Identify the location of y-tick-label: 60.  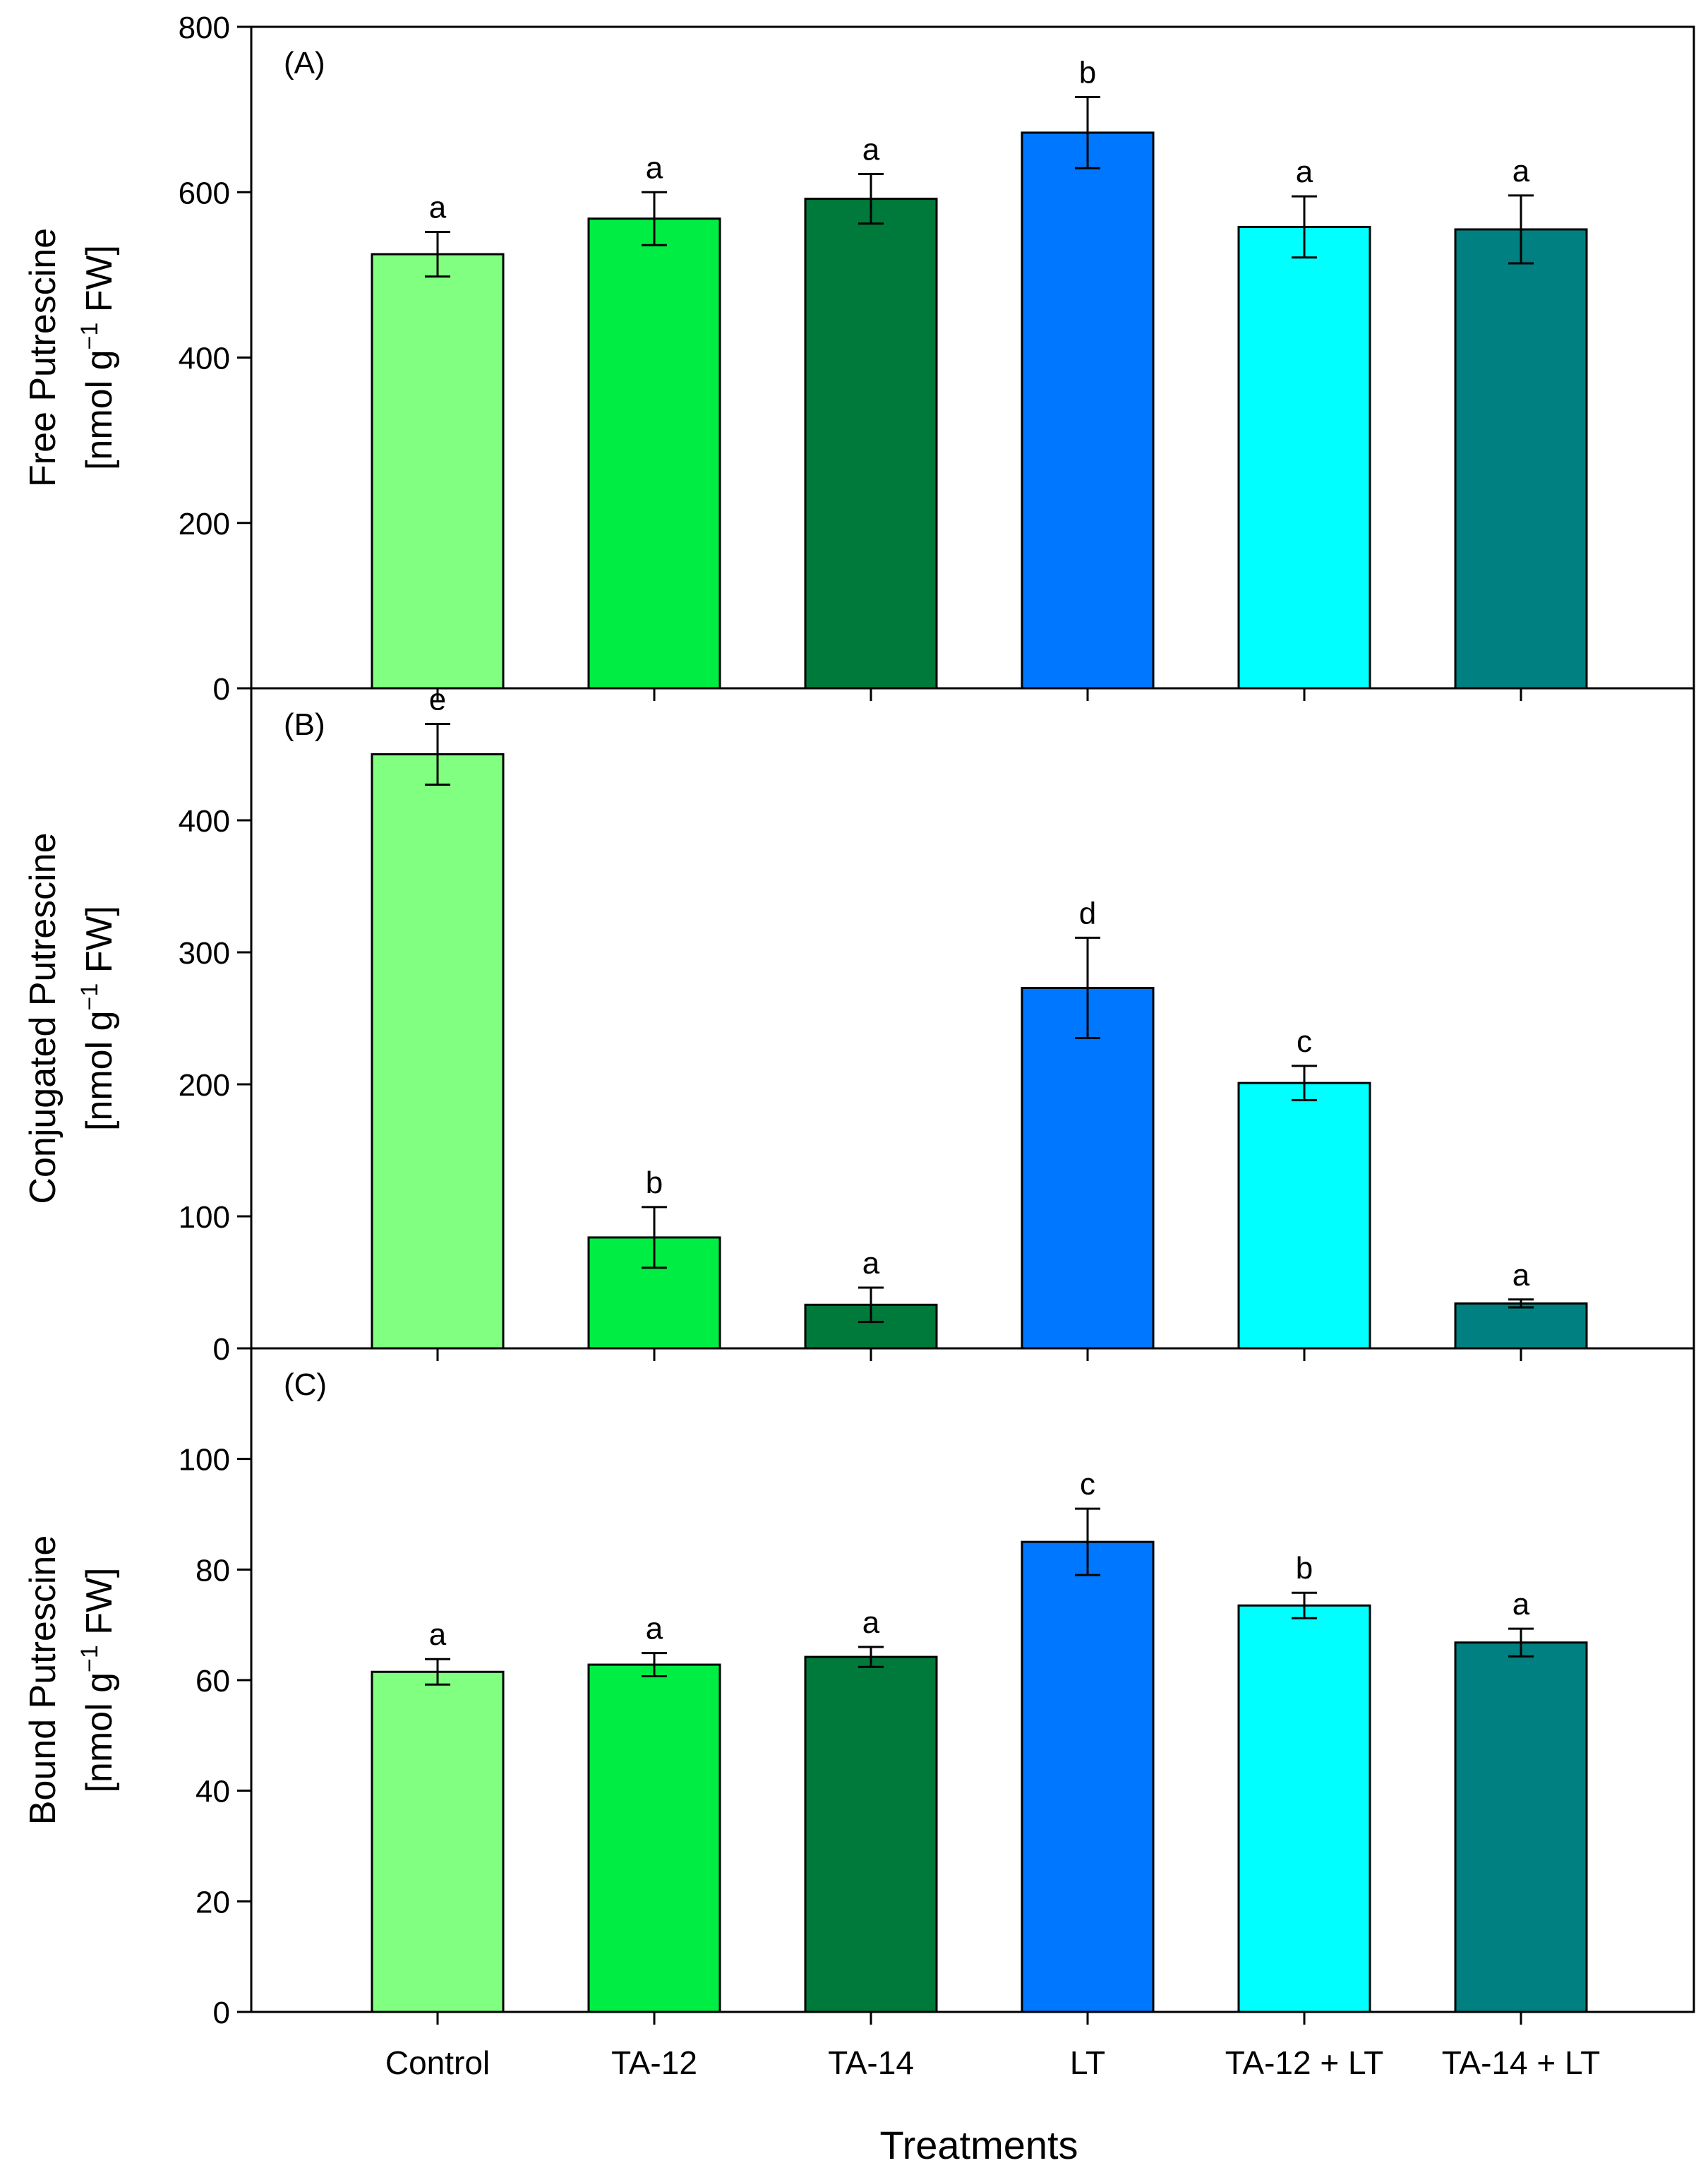
(213, 1681).